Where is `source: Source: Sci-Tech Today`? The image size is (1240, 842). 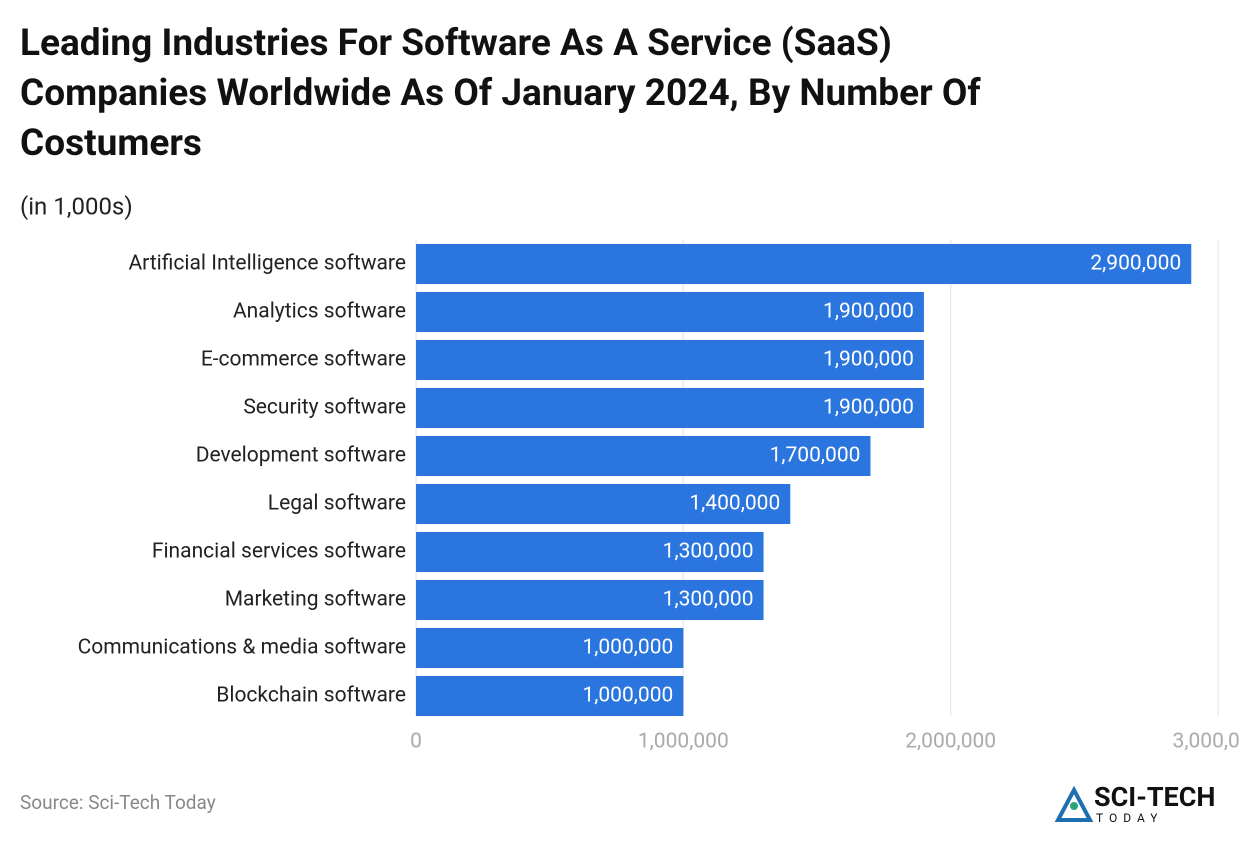 source: Source: Sci-Tech Today is located at coordinates (118, 802).